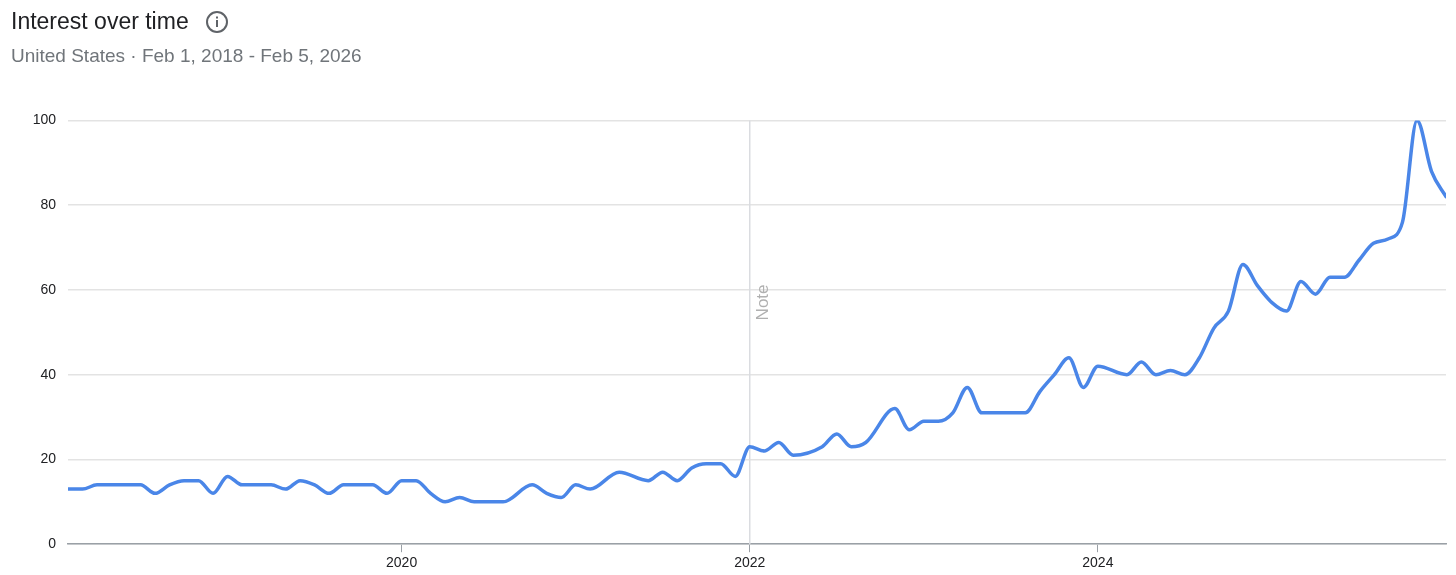 The image size is (1456, 575). I want to click on x-tick-label: 2020, so click(402, 562).